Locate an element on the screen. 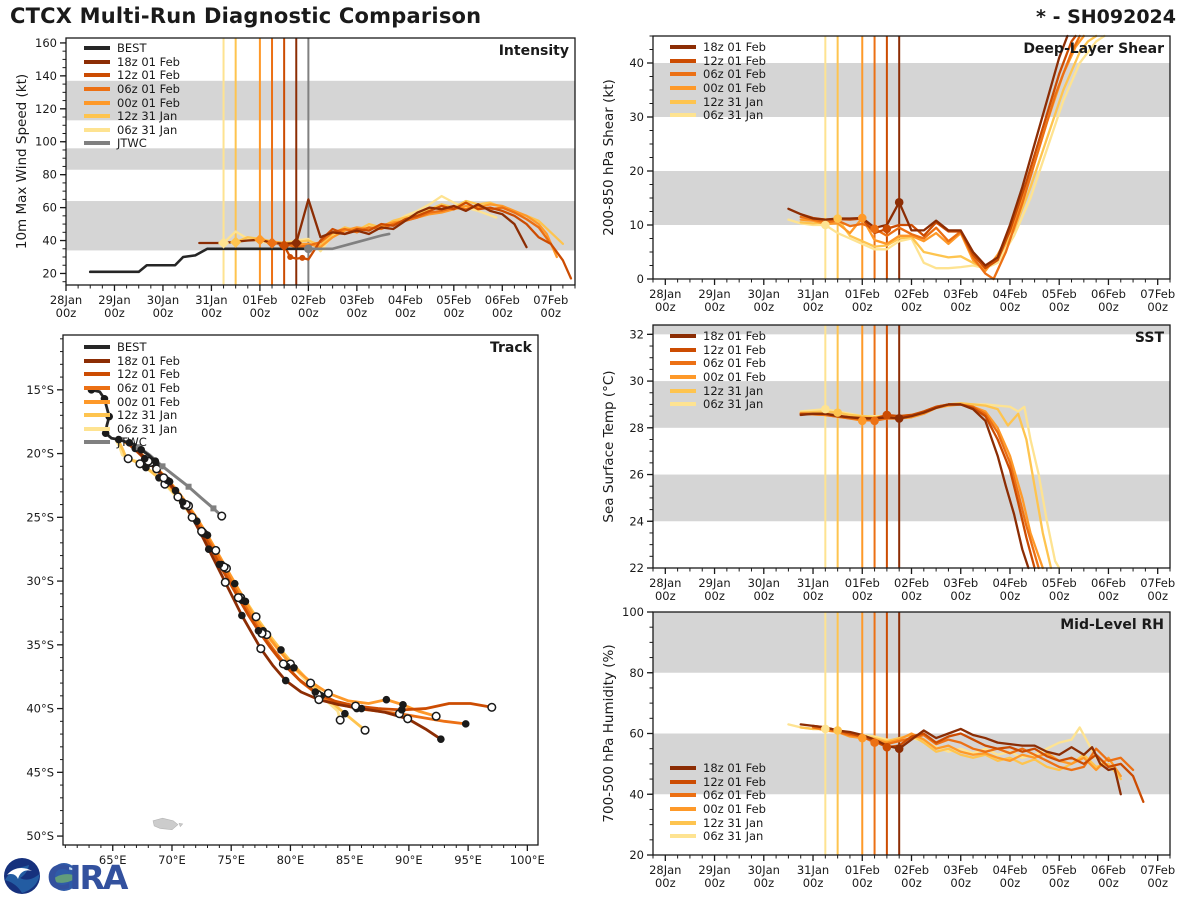 The image size is (1200, 900). series-shear-06z-31-Jan is located at coordinates (946, 152).